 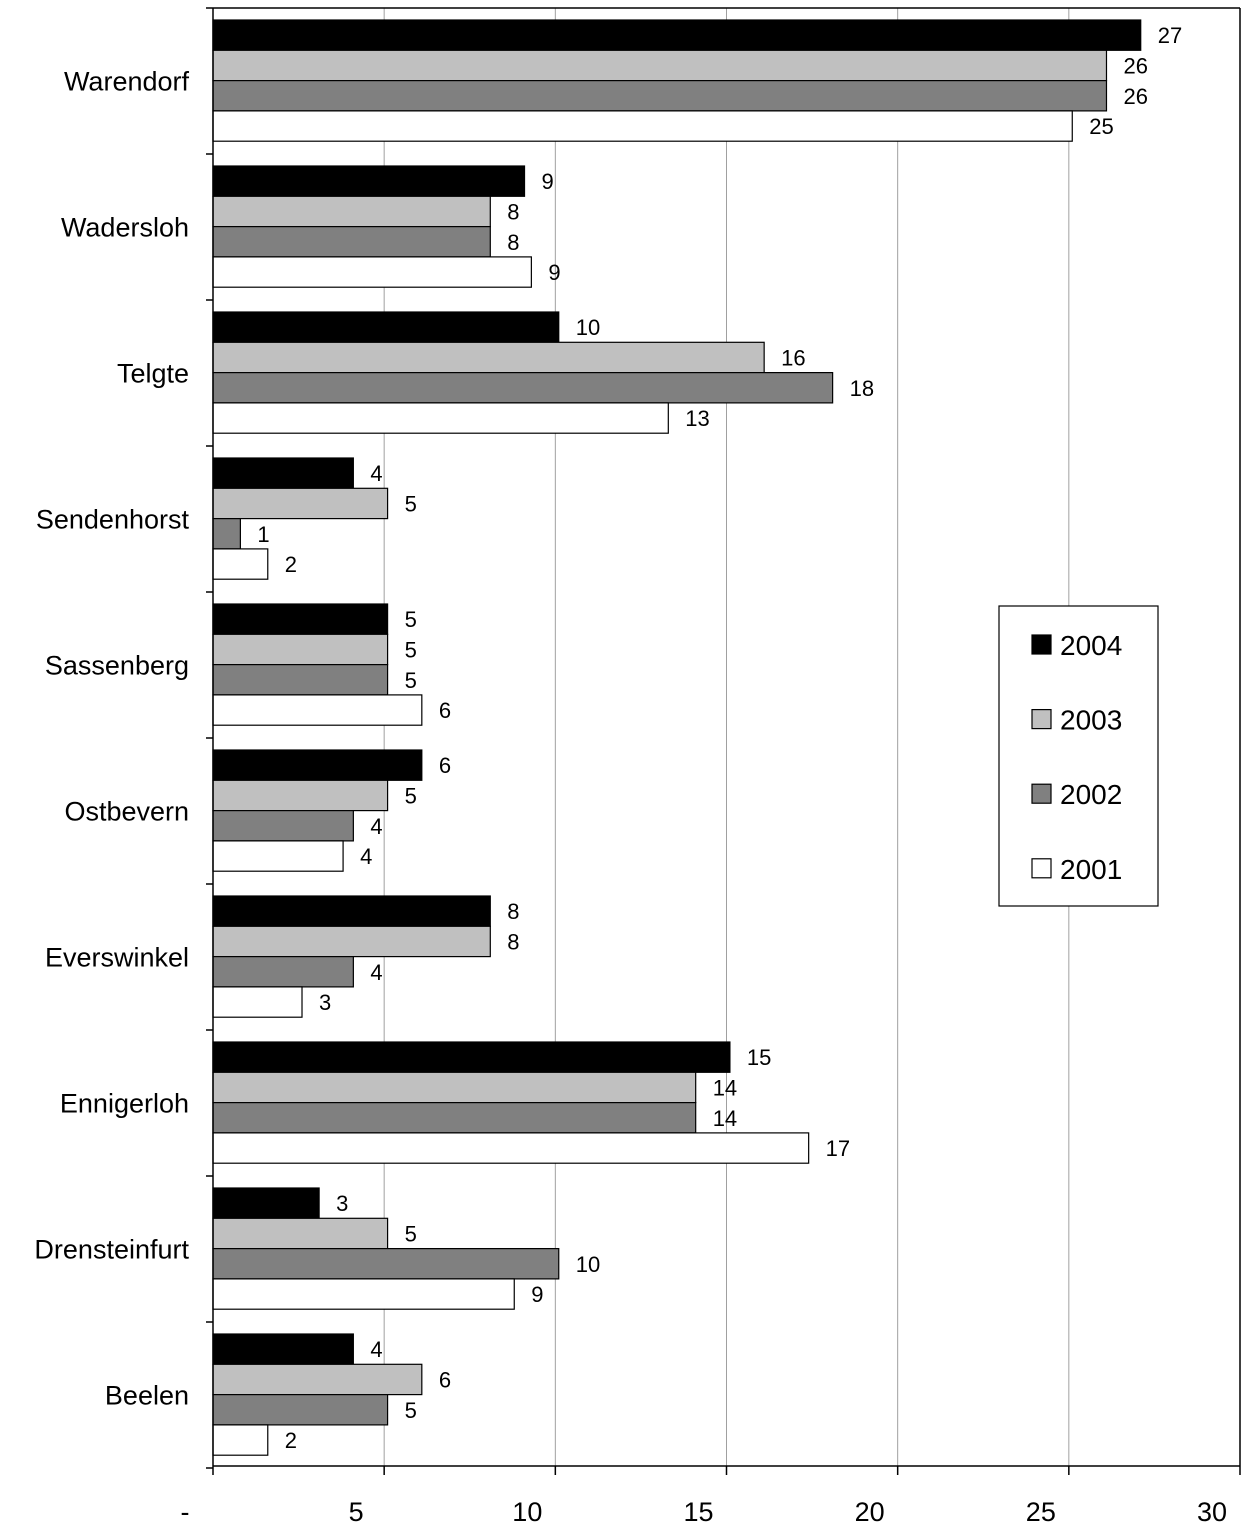 I want to click on legend-label-2002: 2002, so click(x=1091, y=794).